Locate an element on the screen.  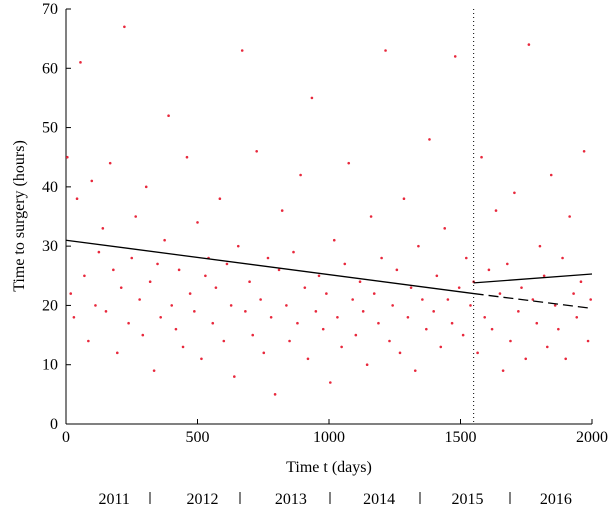
y-tick-label: 10 is located at coordinates (50, 365).